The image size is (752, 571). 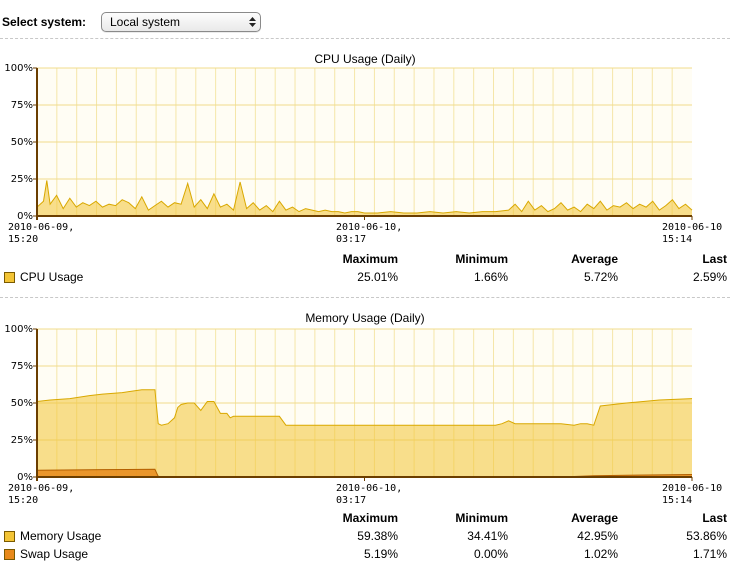 I want to click on system-select-label: Select system:, so click(x=44, y=22).